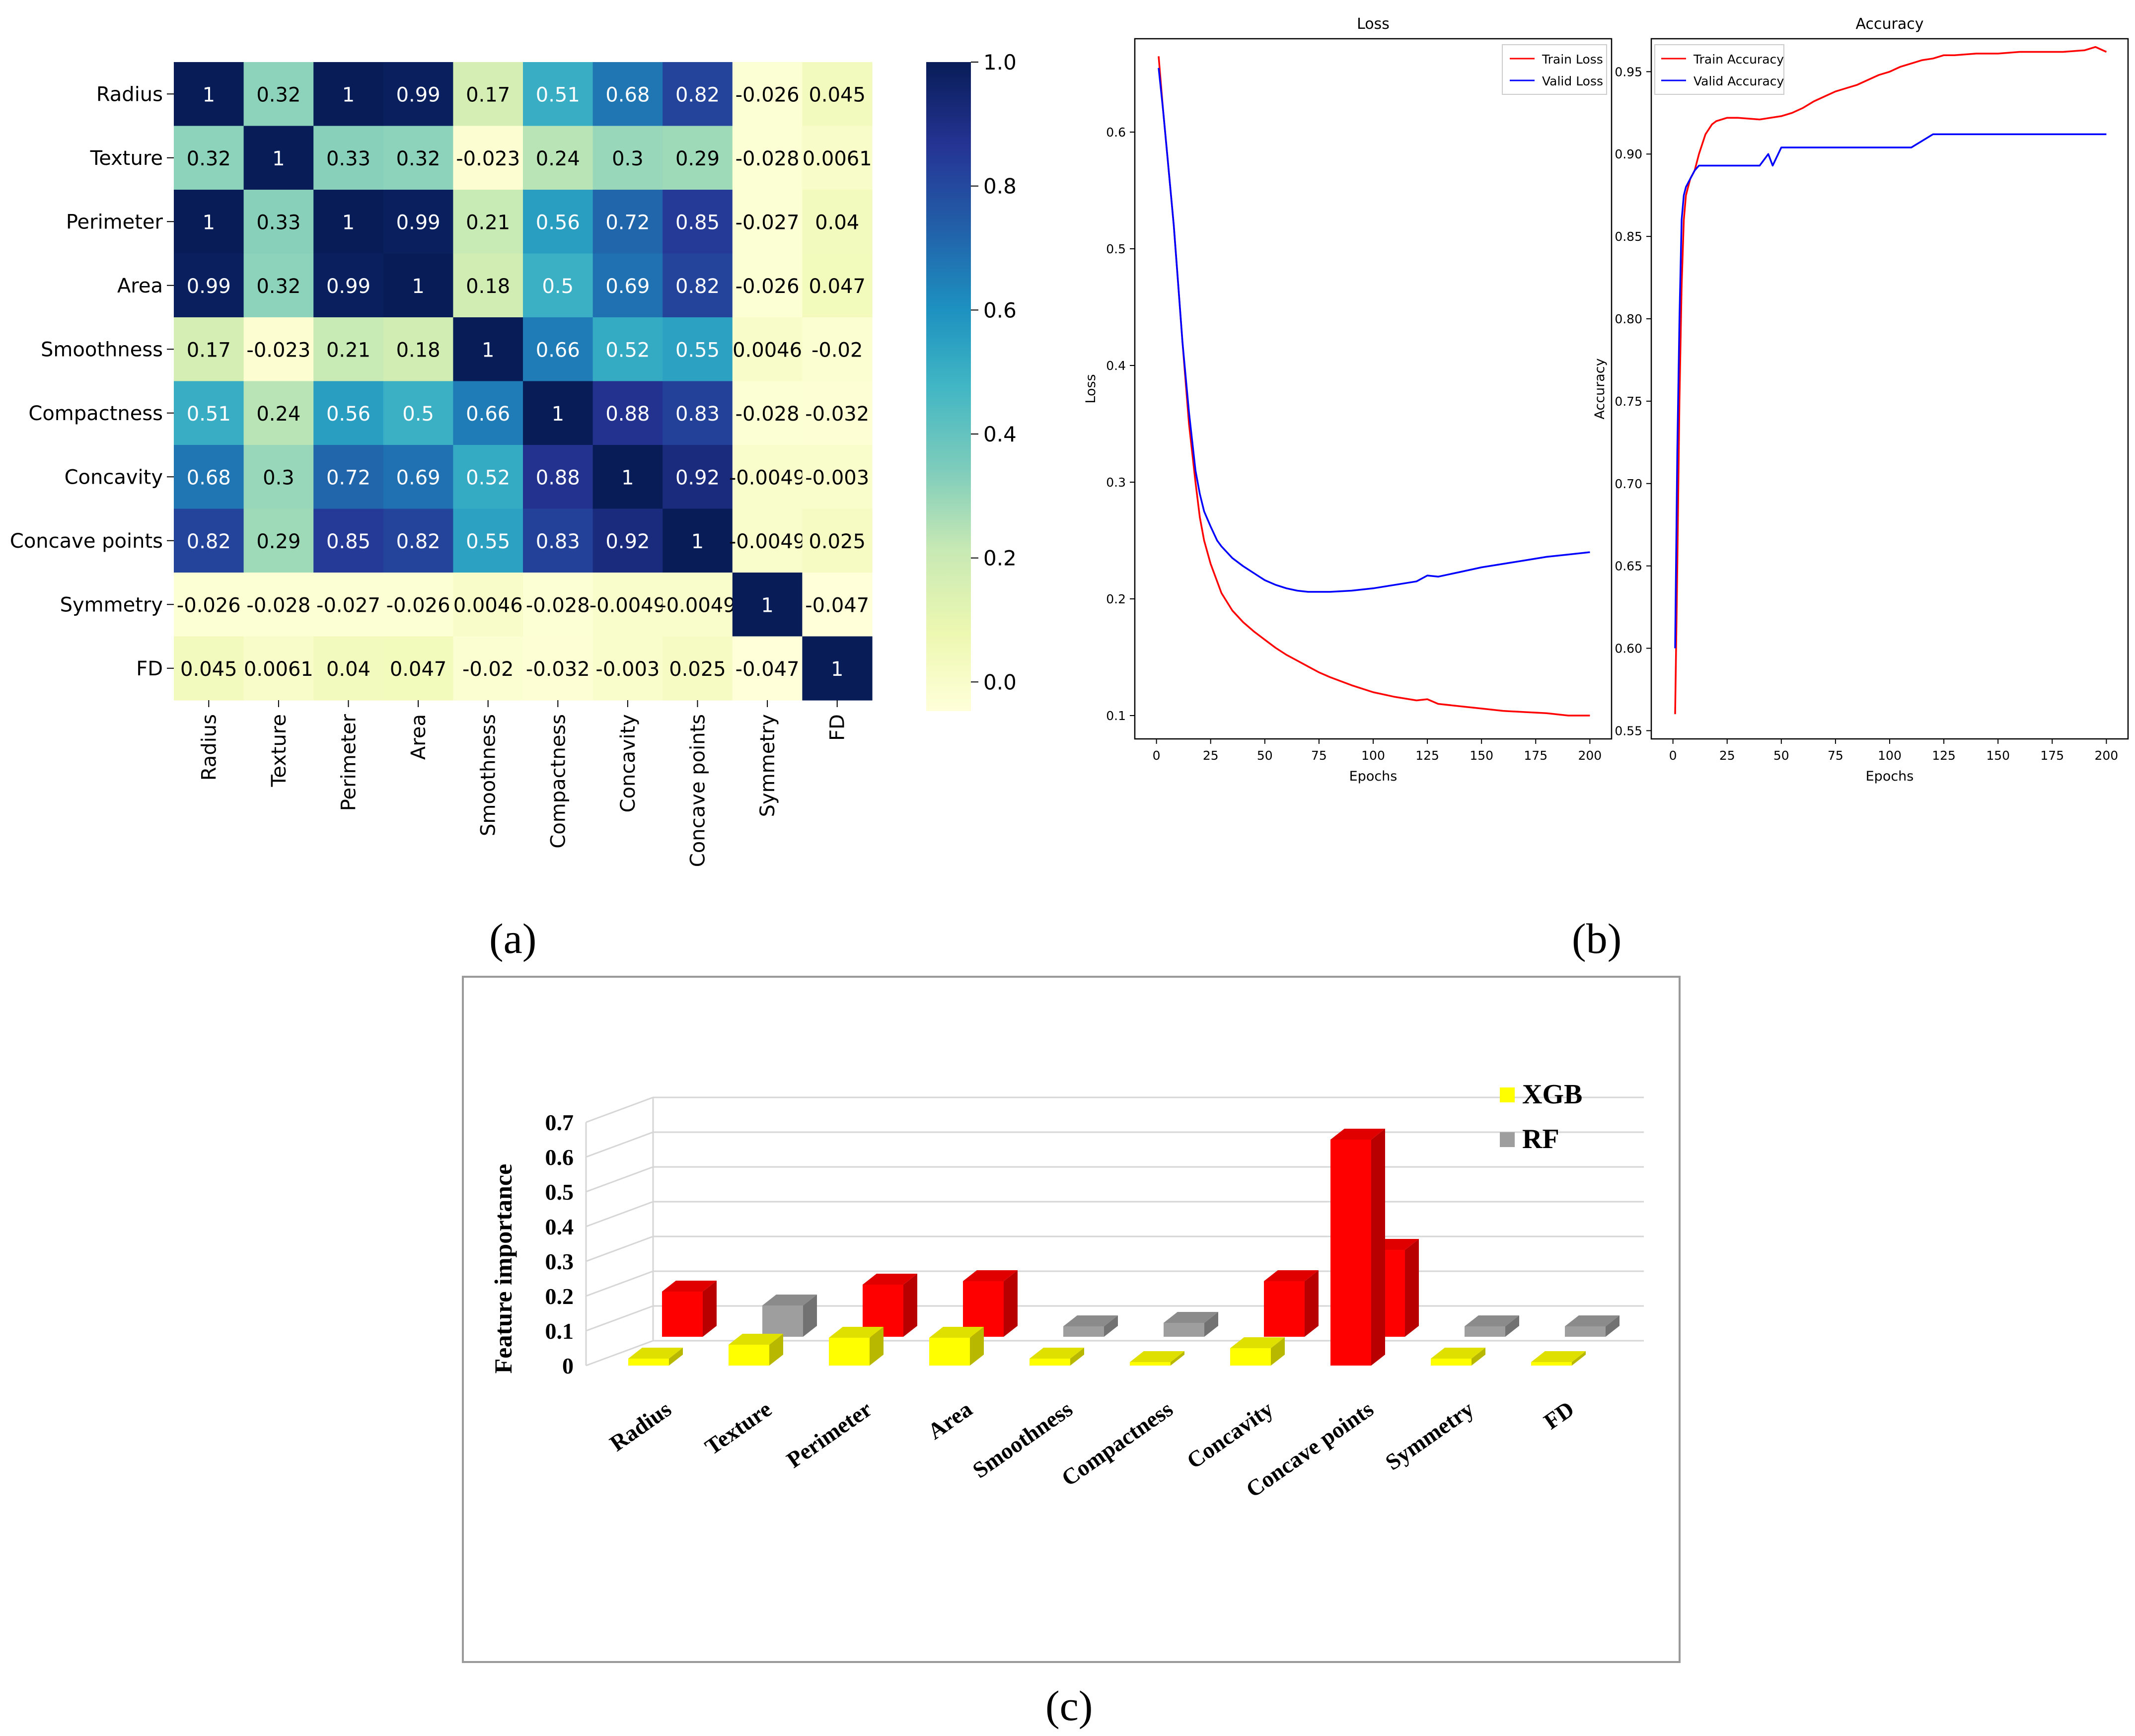 The image size is (2135, 1736). What do you see at coordinates (558, 606) in the screenshot?
I see `heatmap-cell-value: -0.028` at bounding box center [558, 606].